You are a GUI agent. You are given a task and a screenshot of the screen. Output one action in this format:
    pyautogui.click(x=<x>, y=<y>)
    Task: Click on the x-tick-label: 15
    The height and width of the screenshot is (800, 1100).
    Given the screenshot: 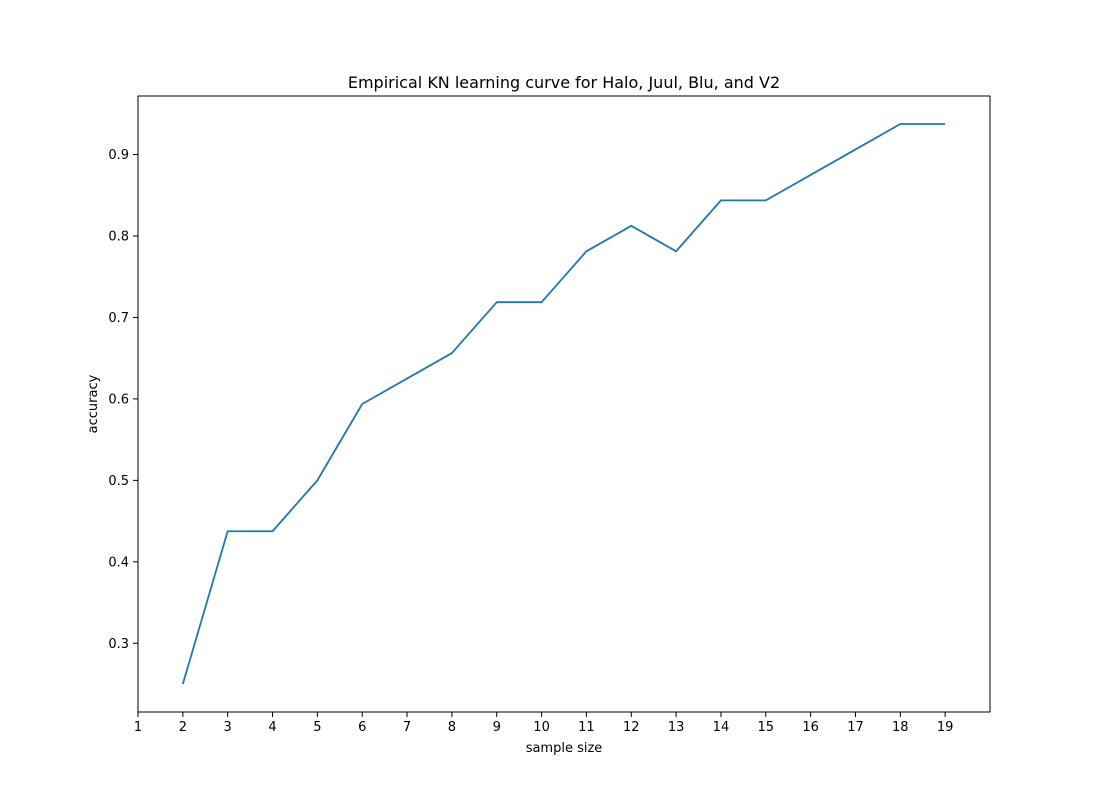 What is the action you would take?
    pyautogui.click(x=766, y=727)
    